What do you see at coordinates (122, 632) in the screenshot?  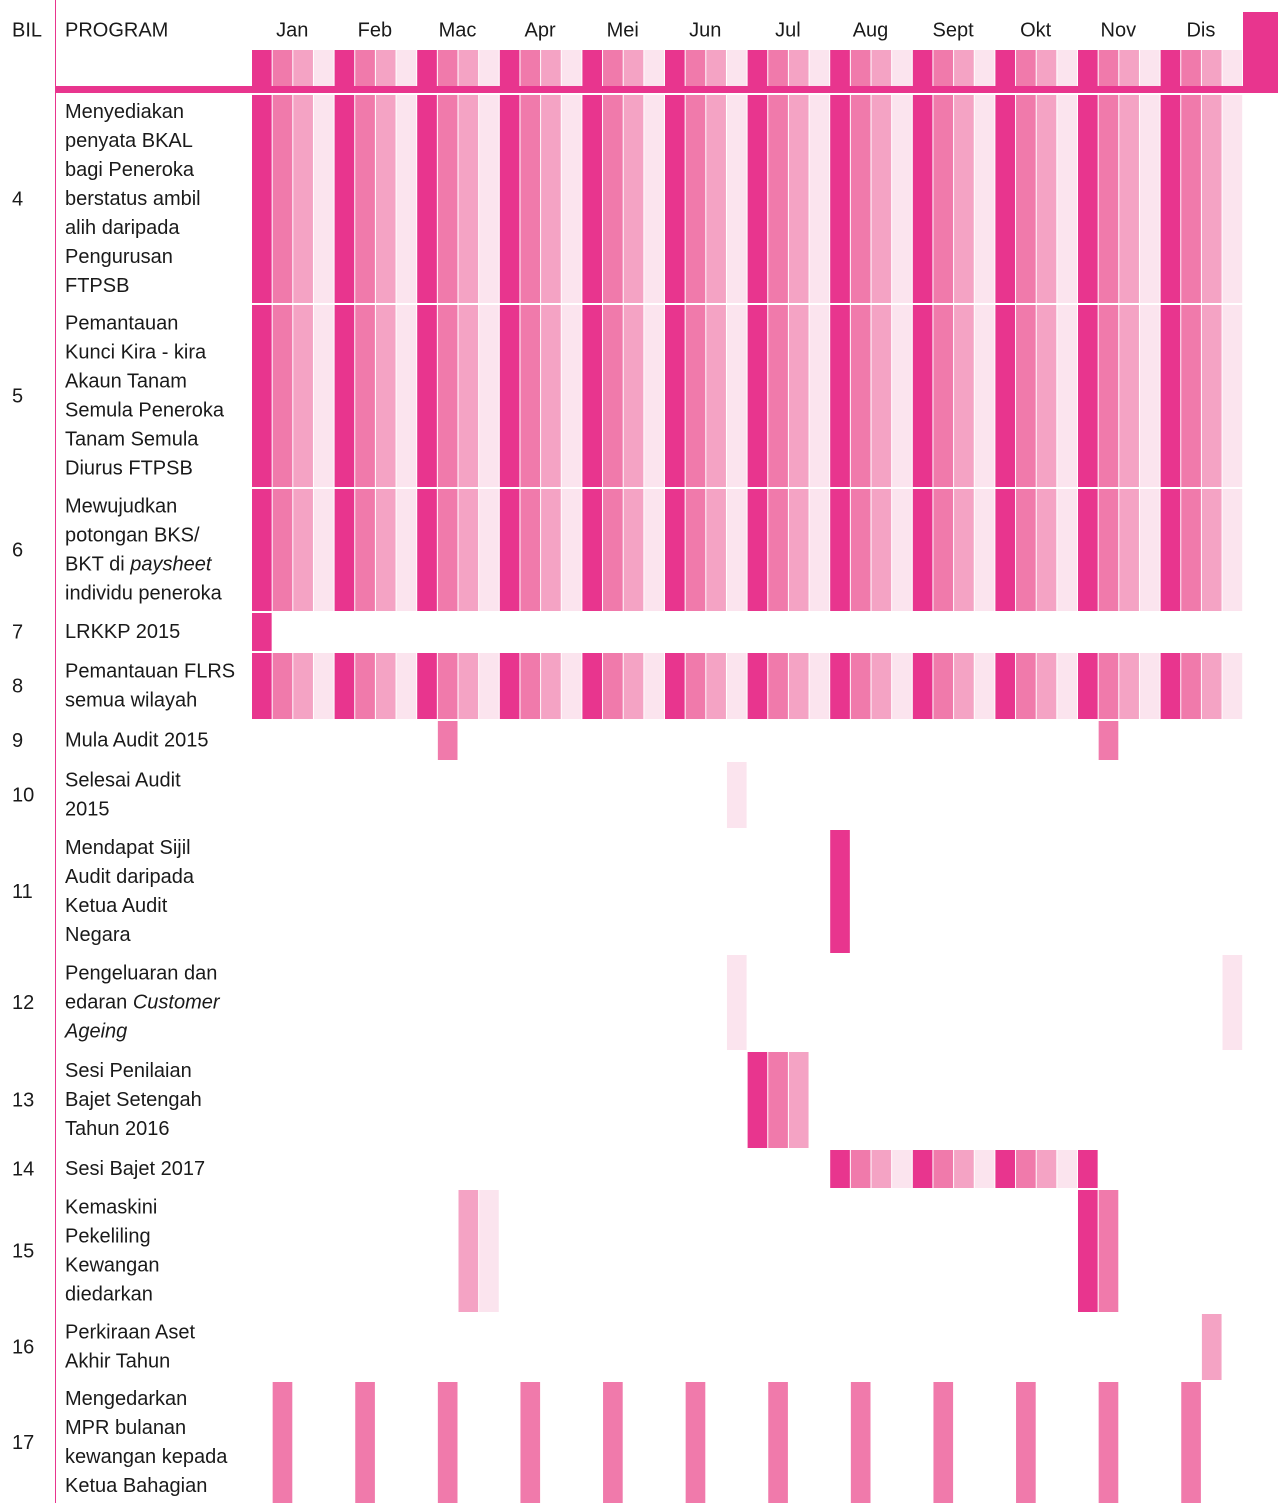 I see `program-line: LRKKP 2015` at bounding box center [122, 632].